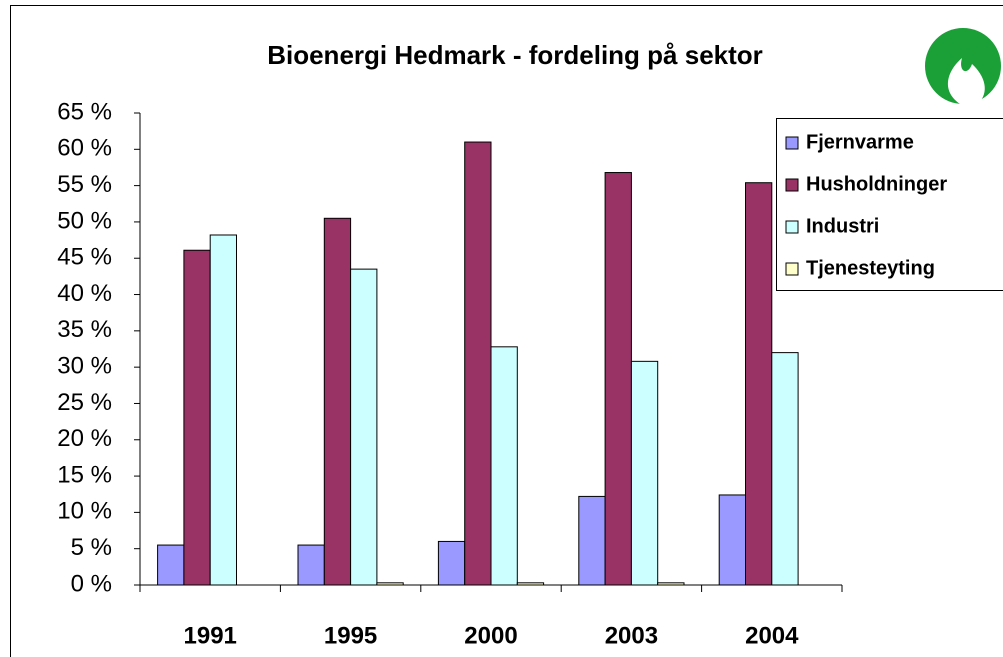  I want to click on y-tick-label: 35 %, so click(84, 329).